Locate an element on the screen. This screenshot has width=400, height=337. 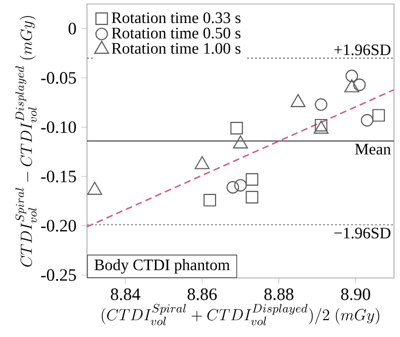
legend-label: Rotation time 0.33 s is located at coordinates (176, 18).